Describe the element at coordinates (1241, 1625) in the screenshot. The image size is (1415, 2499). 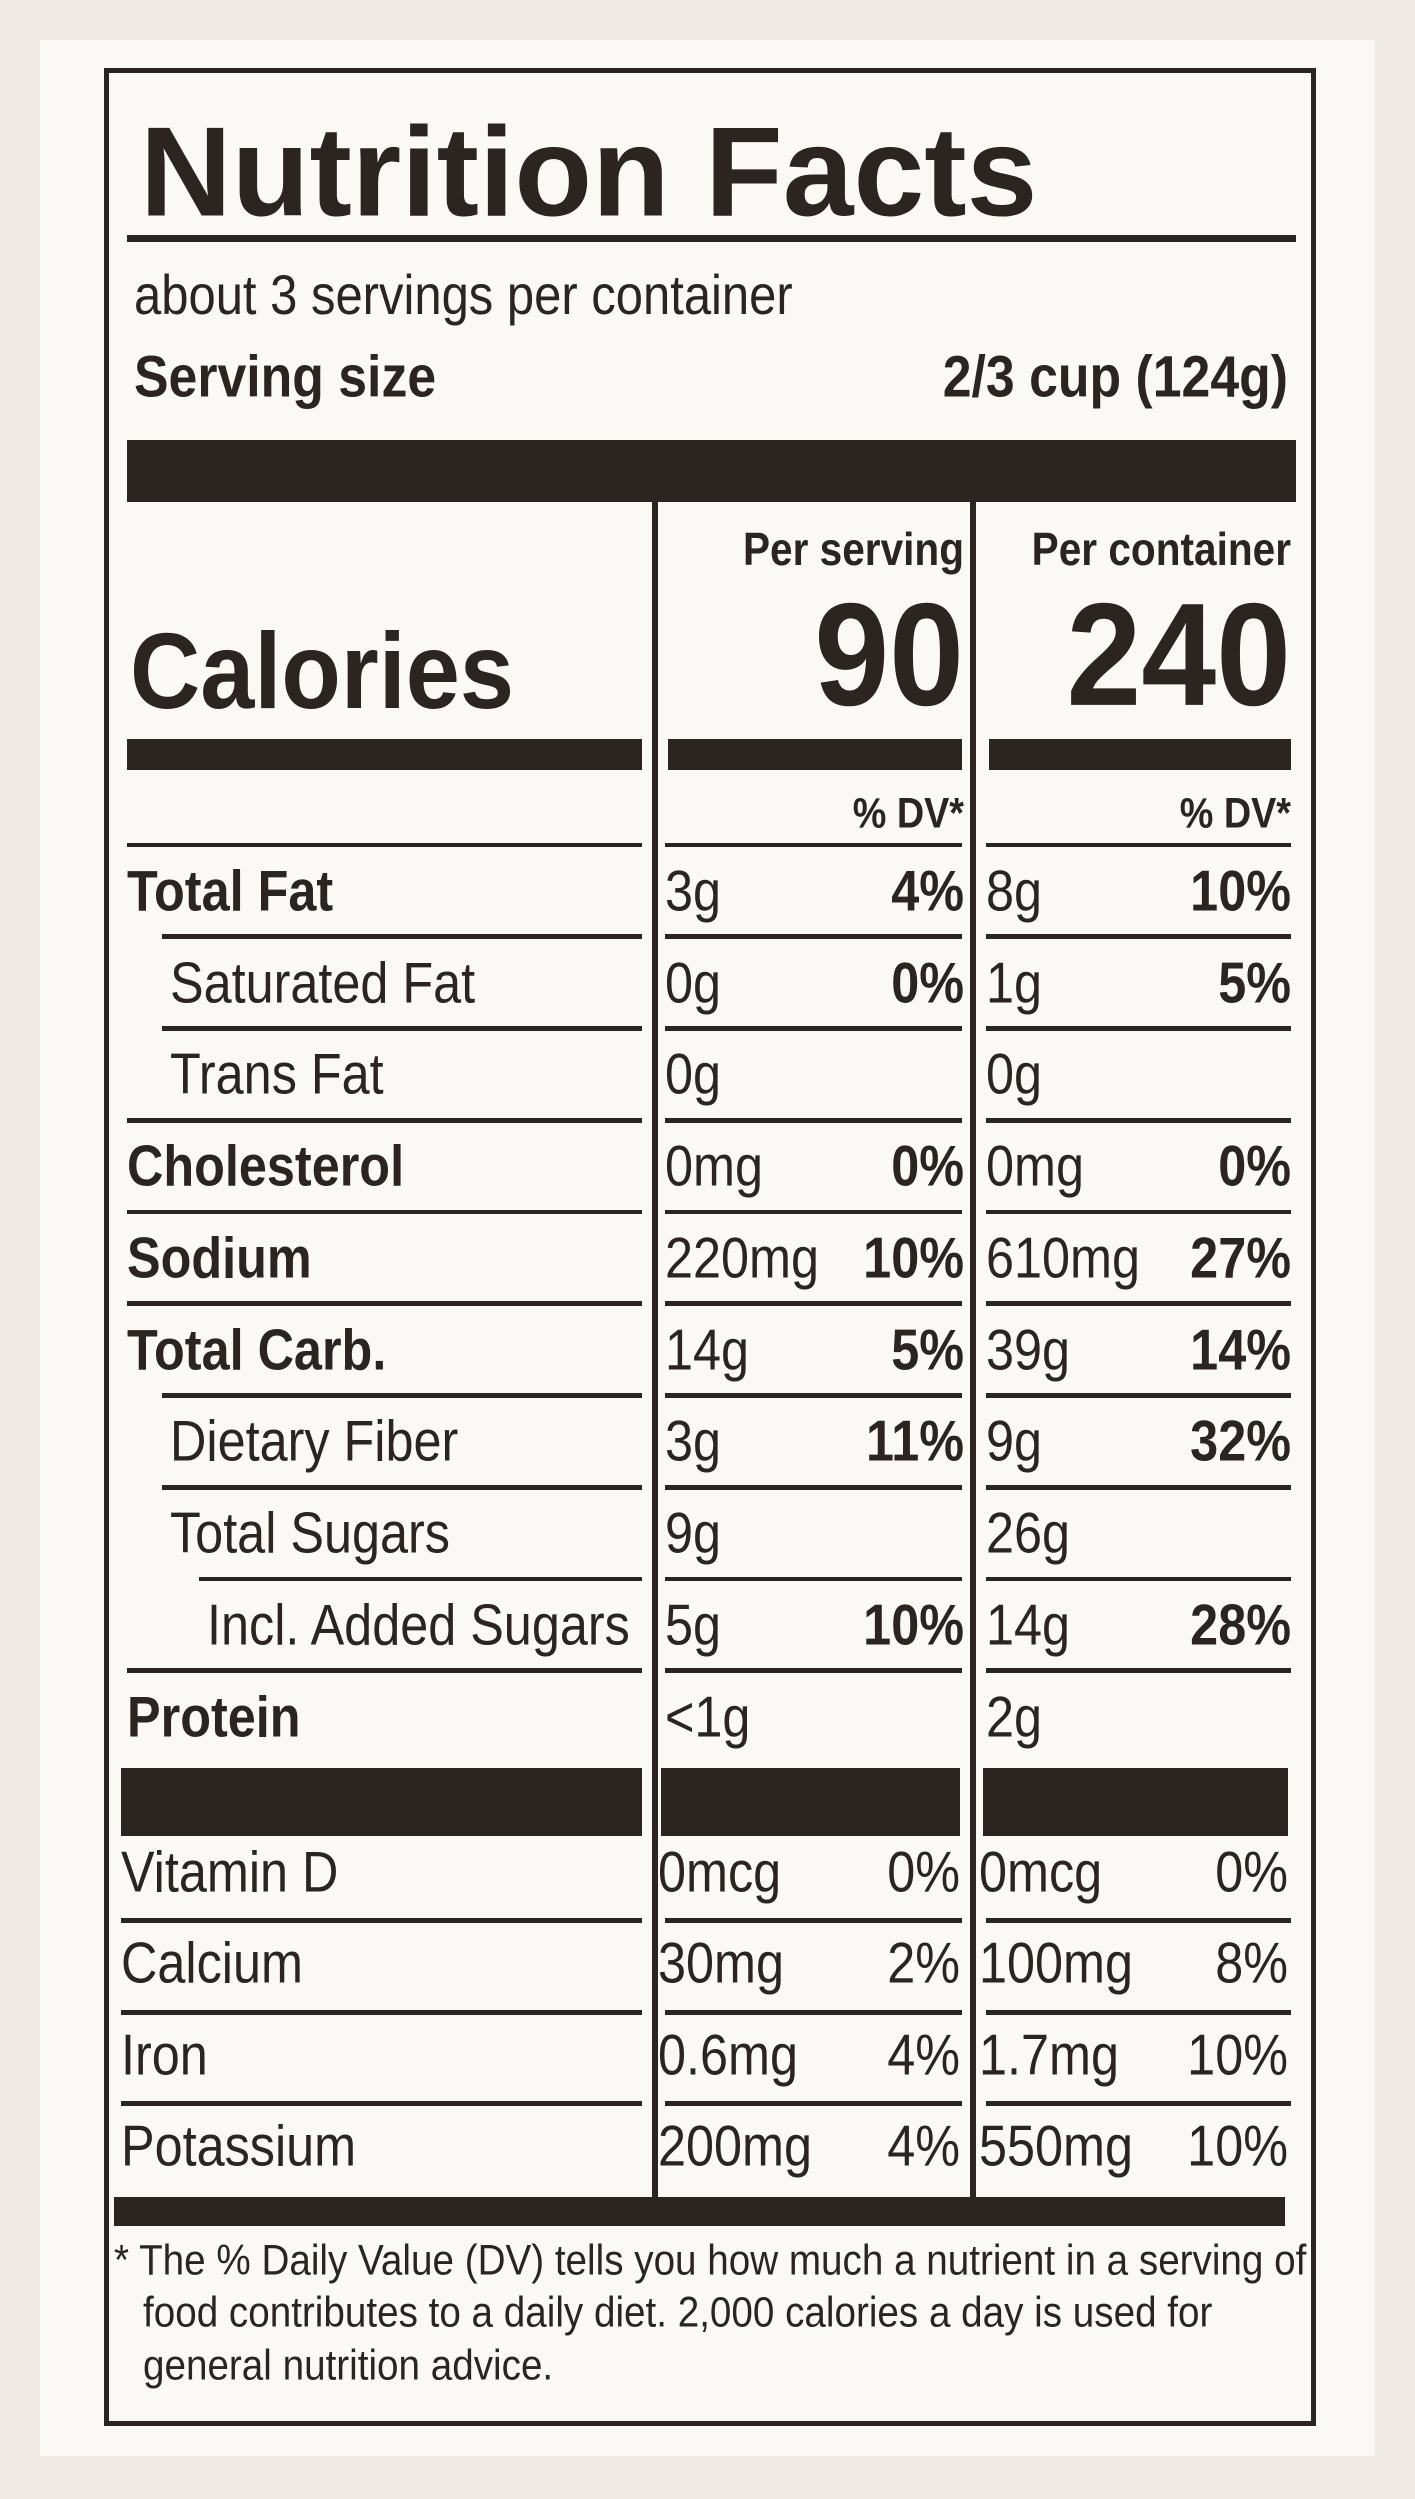
I see `daily-value: 28%` at that location.